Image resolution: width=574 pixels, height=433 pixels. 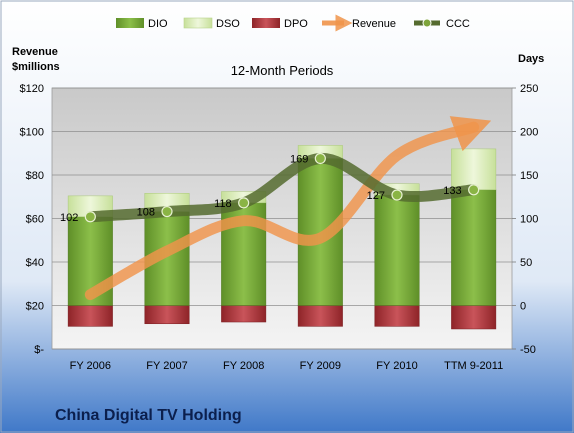 I want to click on ccc-data-label: 127, so click(x=376, y=196).